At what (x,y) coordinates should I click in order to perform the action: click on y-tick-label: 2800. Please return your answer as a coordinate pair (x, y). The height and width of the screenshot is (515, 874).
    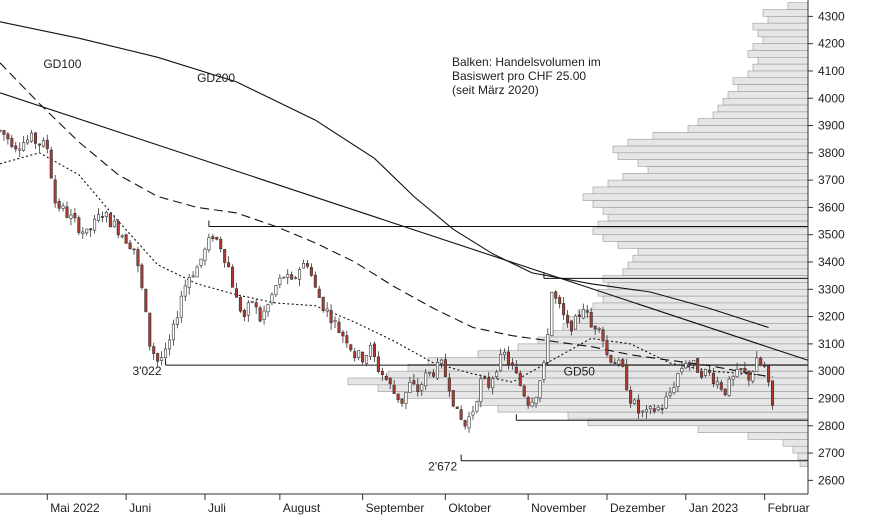
    Looking at the image, I should click on (831, 426).